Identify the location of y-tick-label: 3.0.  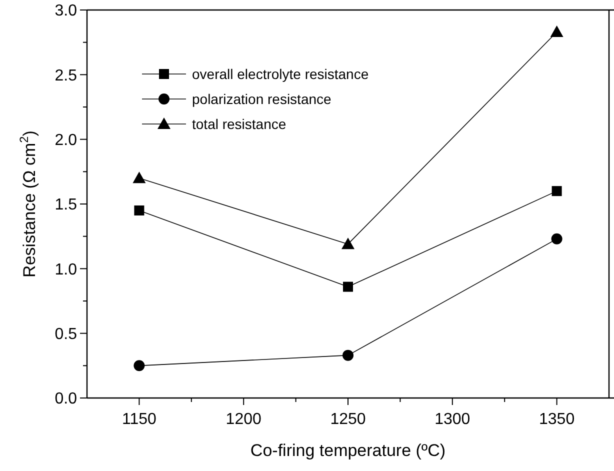
(66, 11).